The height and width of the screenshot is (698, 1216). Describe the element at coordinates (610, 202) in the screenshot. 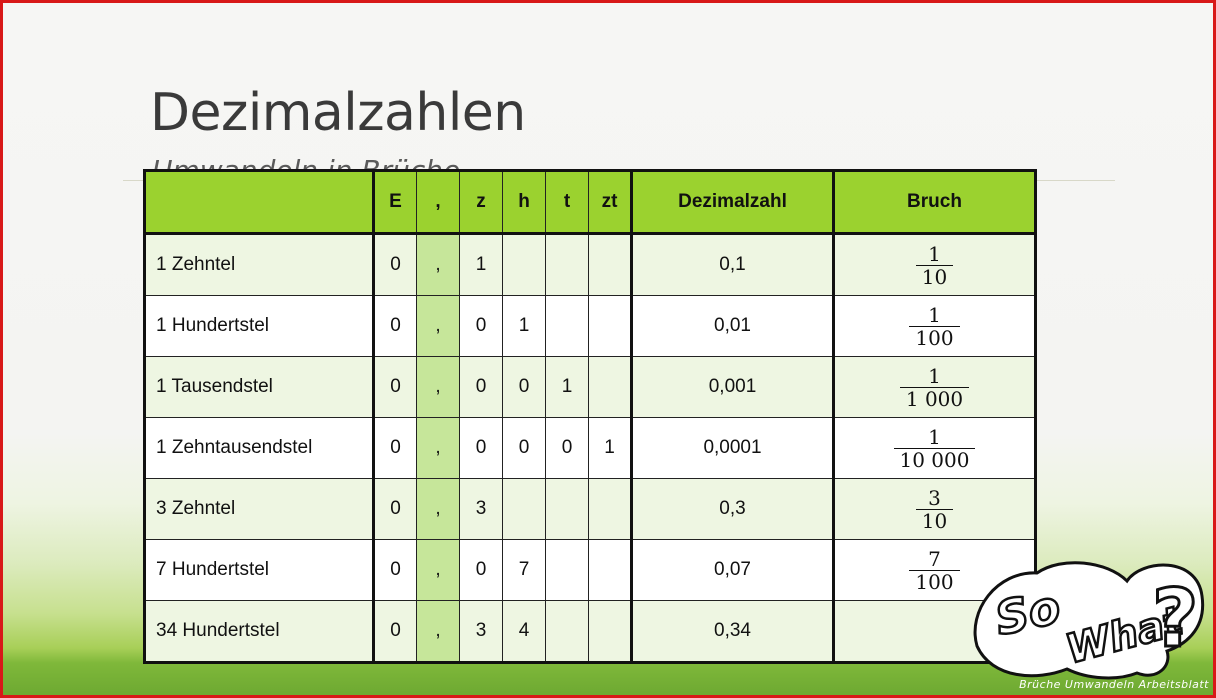

I see `header-zehntausendstel: zt` at that location.